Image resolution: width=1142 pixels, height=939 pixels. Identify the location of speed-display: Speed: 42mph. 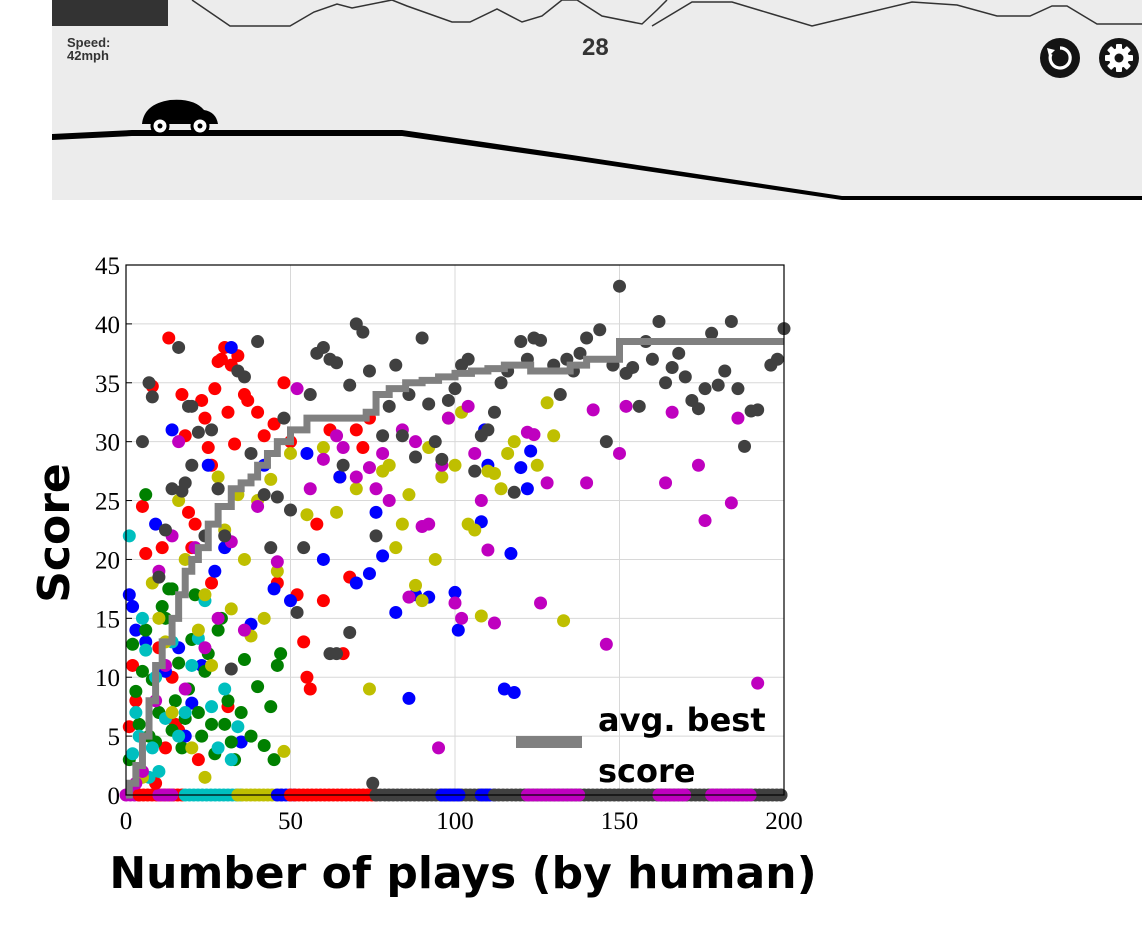
(88, 49).